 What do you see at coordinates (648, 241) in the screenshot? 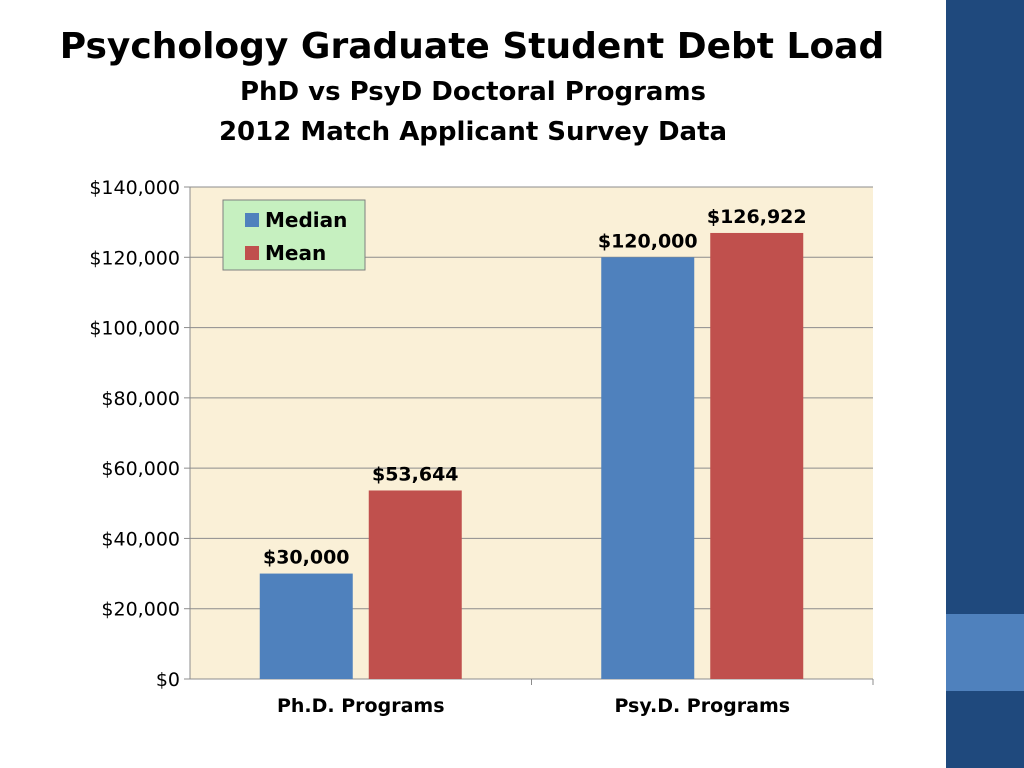
I see `data-label: $120,000` at bounding box center [648, 241].